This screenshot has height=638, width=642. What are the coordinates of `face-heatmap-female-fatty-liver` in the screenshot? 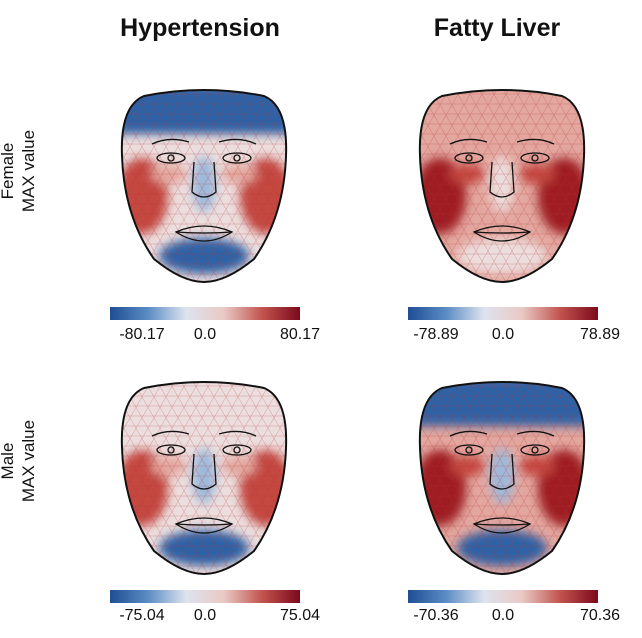 It's located at (502, 186).